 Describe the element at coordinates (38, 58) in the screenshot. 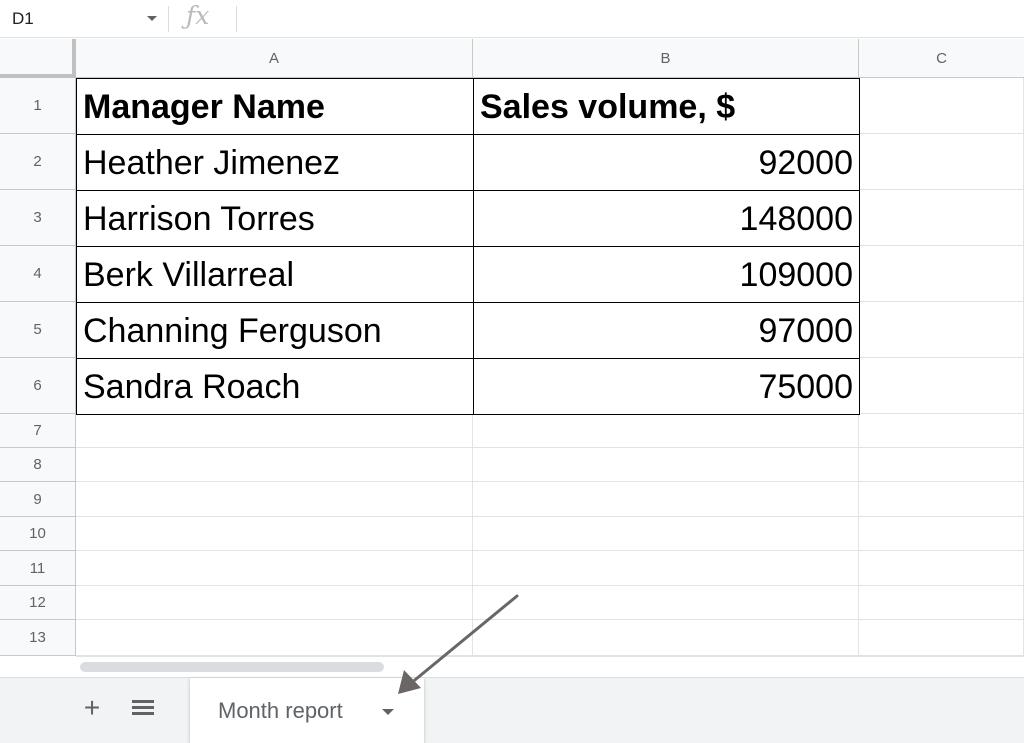

I see `select-all-corner` at that location.